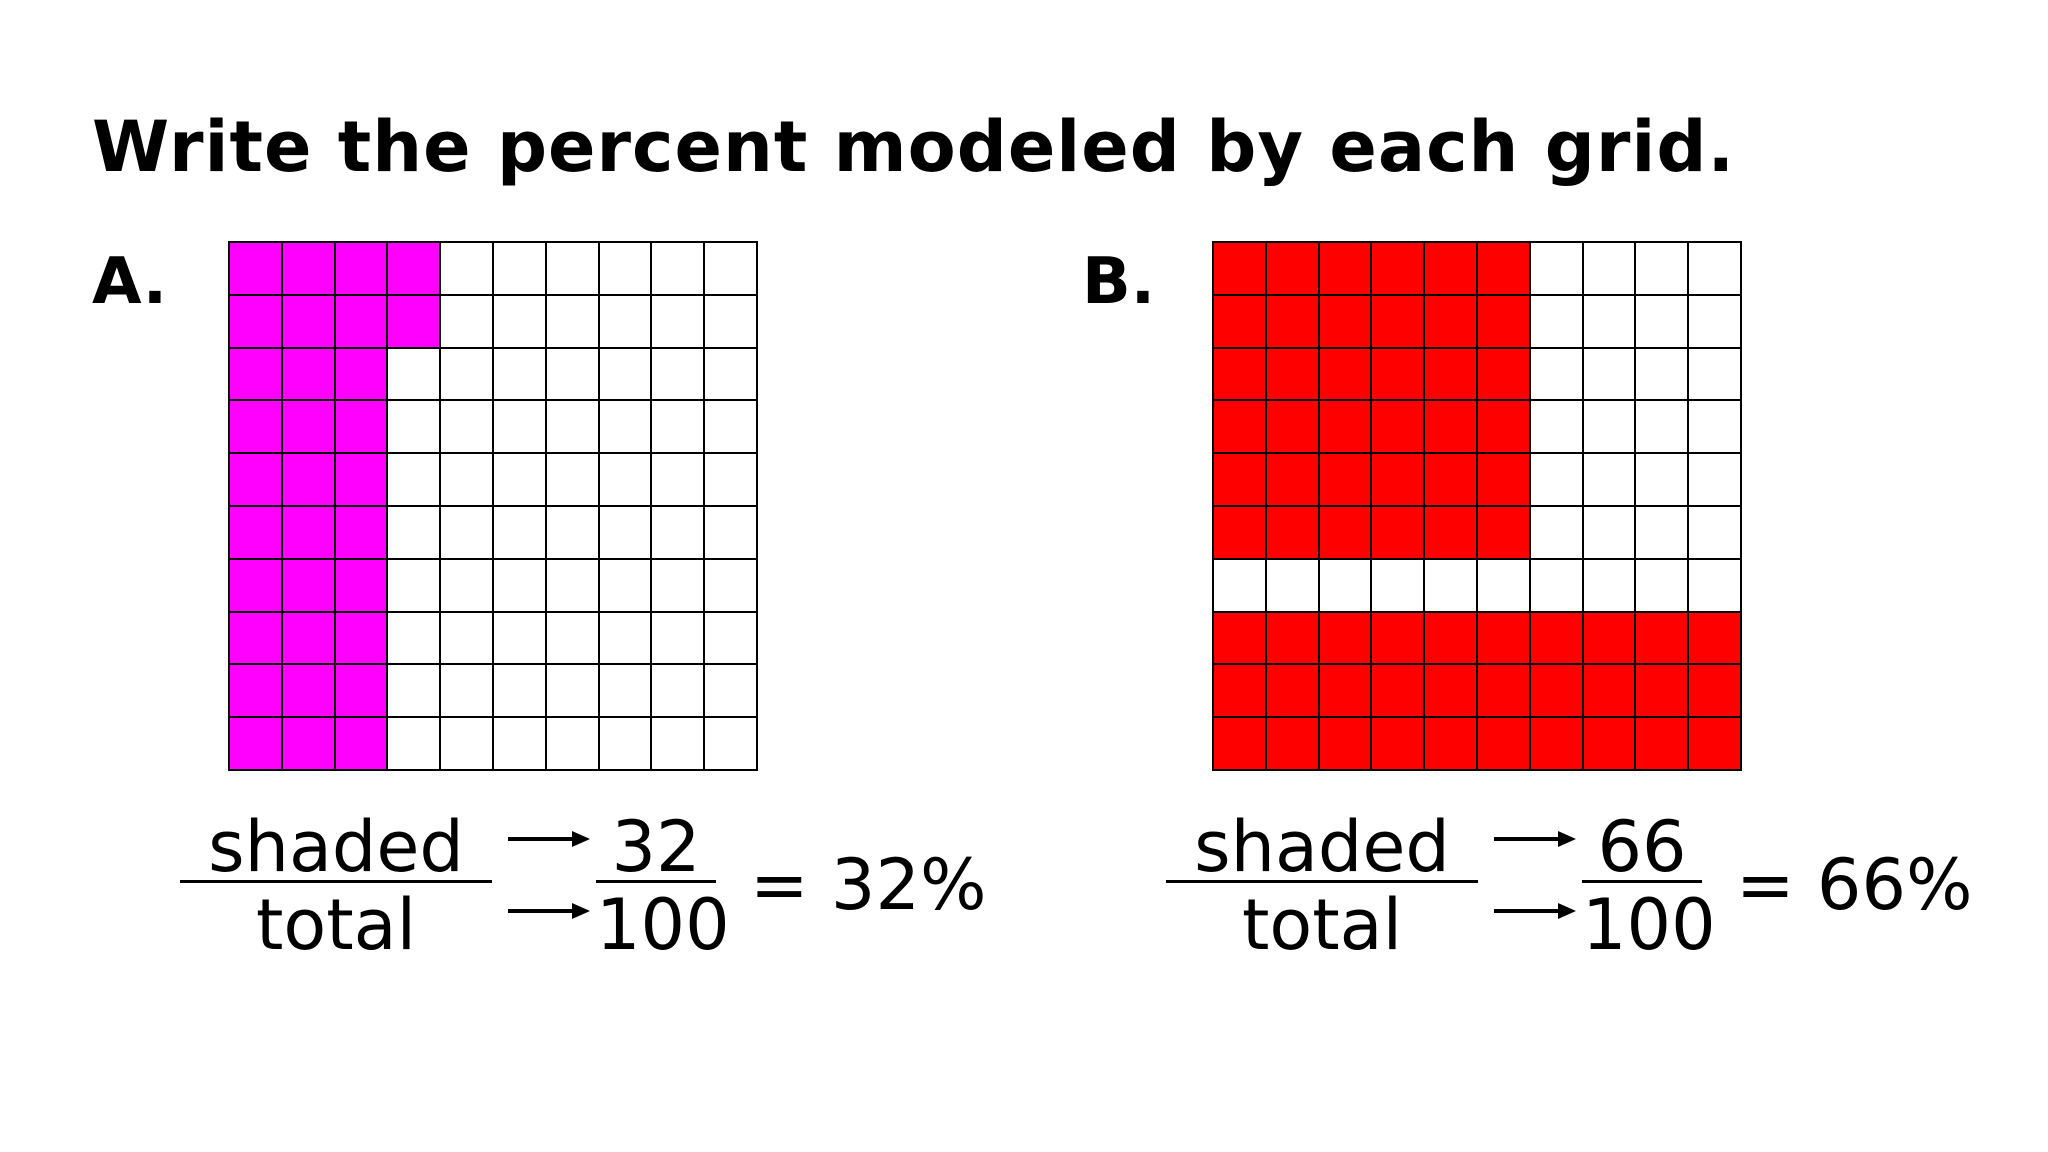 Image resolution: width=2048 pixels, height=1152 pixels. What do you see at coordinates (1854, 885) in the screenshot?
I see `result-b: = 66%` at bounding box center [1854, 885].